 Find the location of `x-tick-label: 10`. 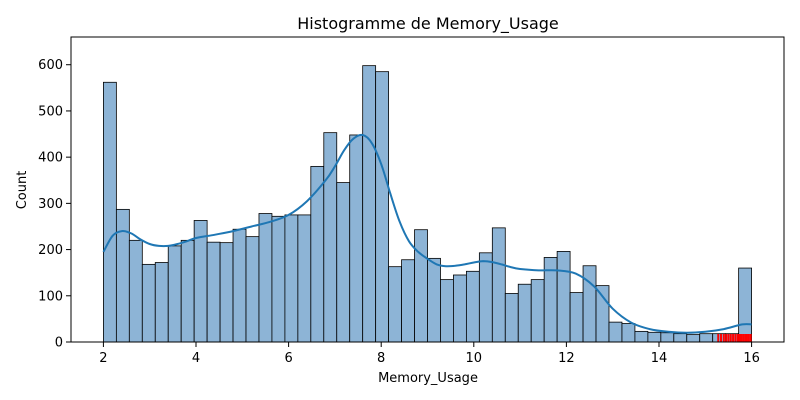

x-tick-label: 10 is located at coordinates (474, 358).